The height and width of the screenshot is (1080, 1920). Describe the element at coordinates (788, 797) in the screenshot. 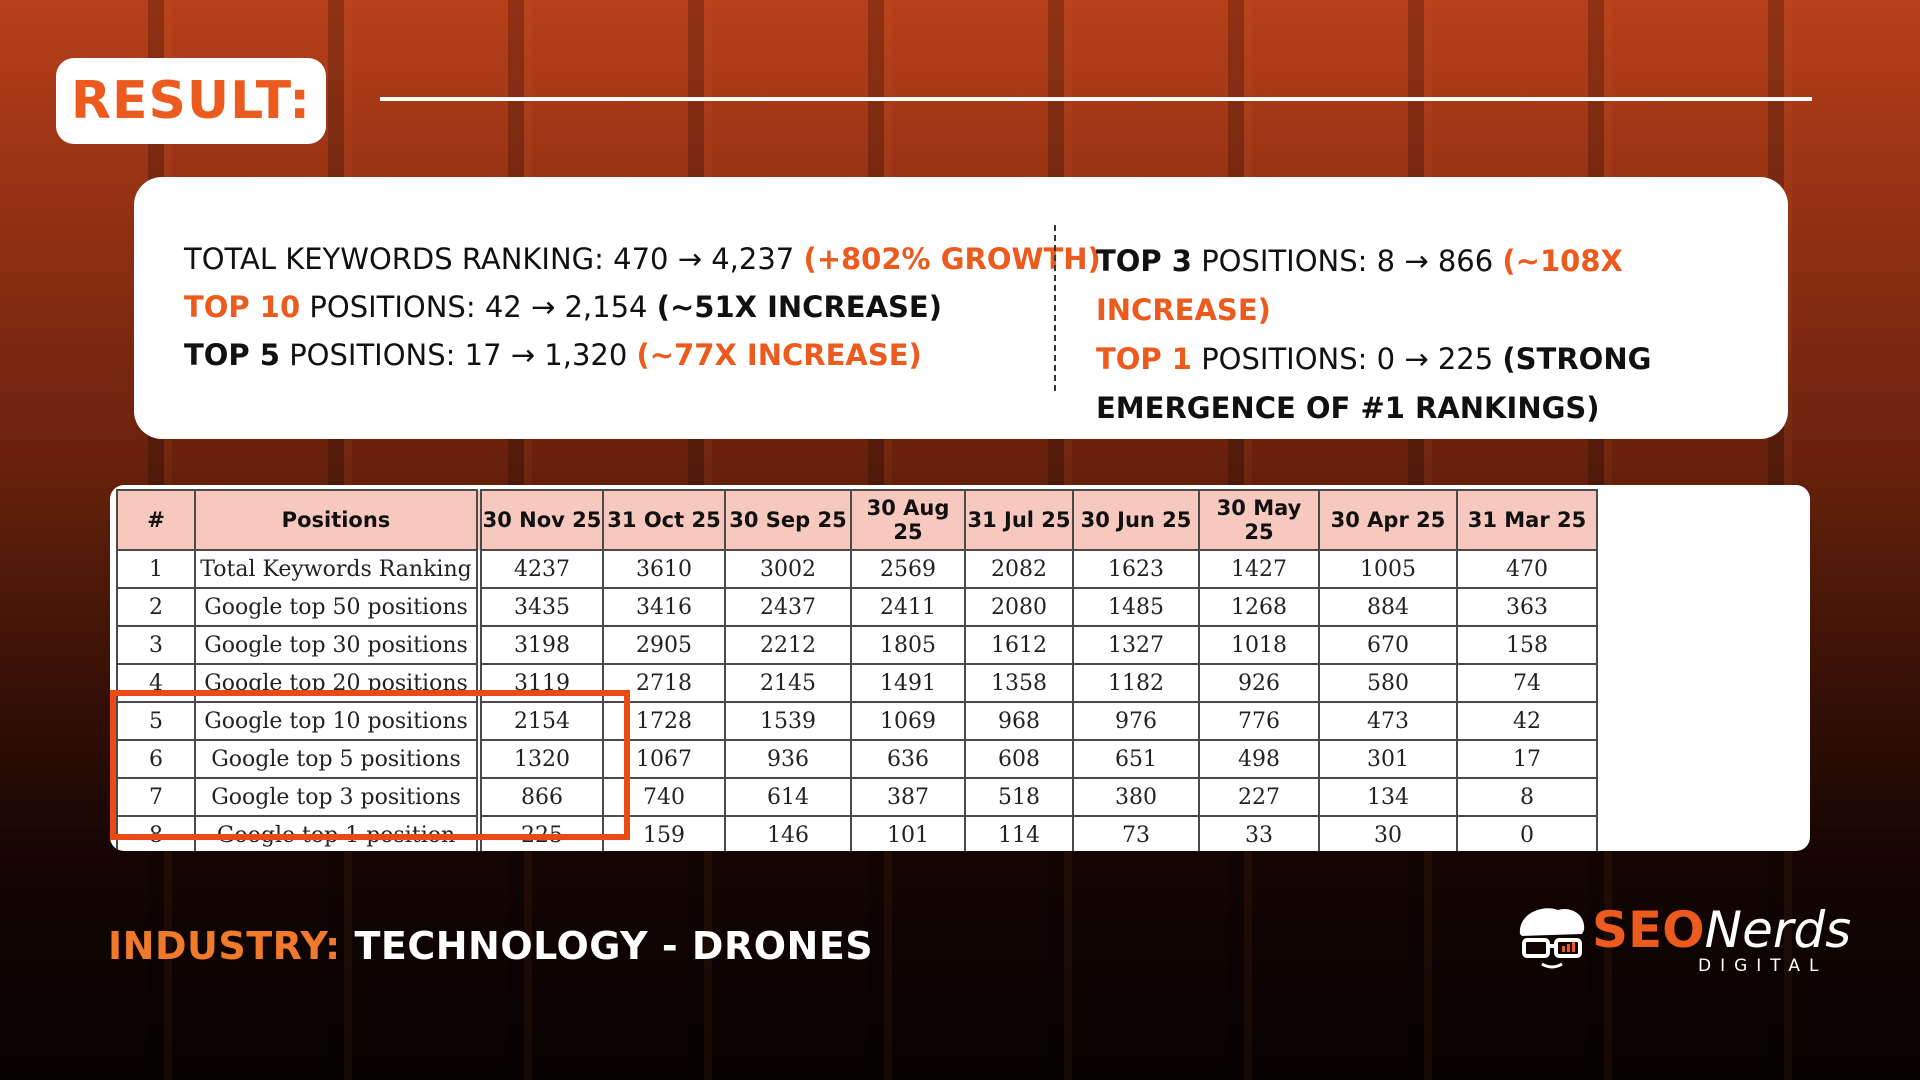

I see `table-cell-value: 614` at that location.